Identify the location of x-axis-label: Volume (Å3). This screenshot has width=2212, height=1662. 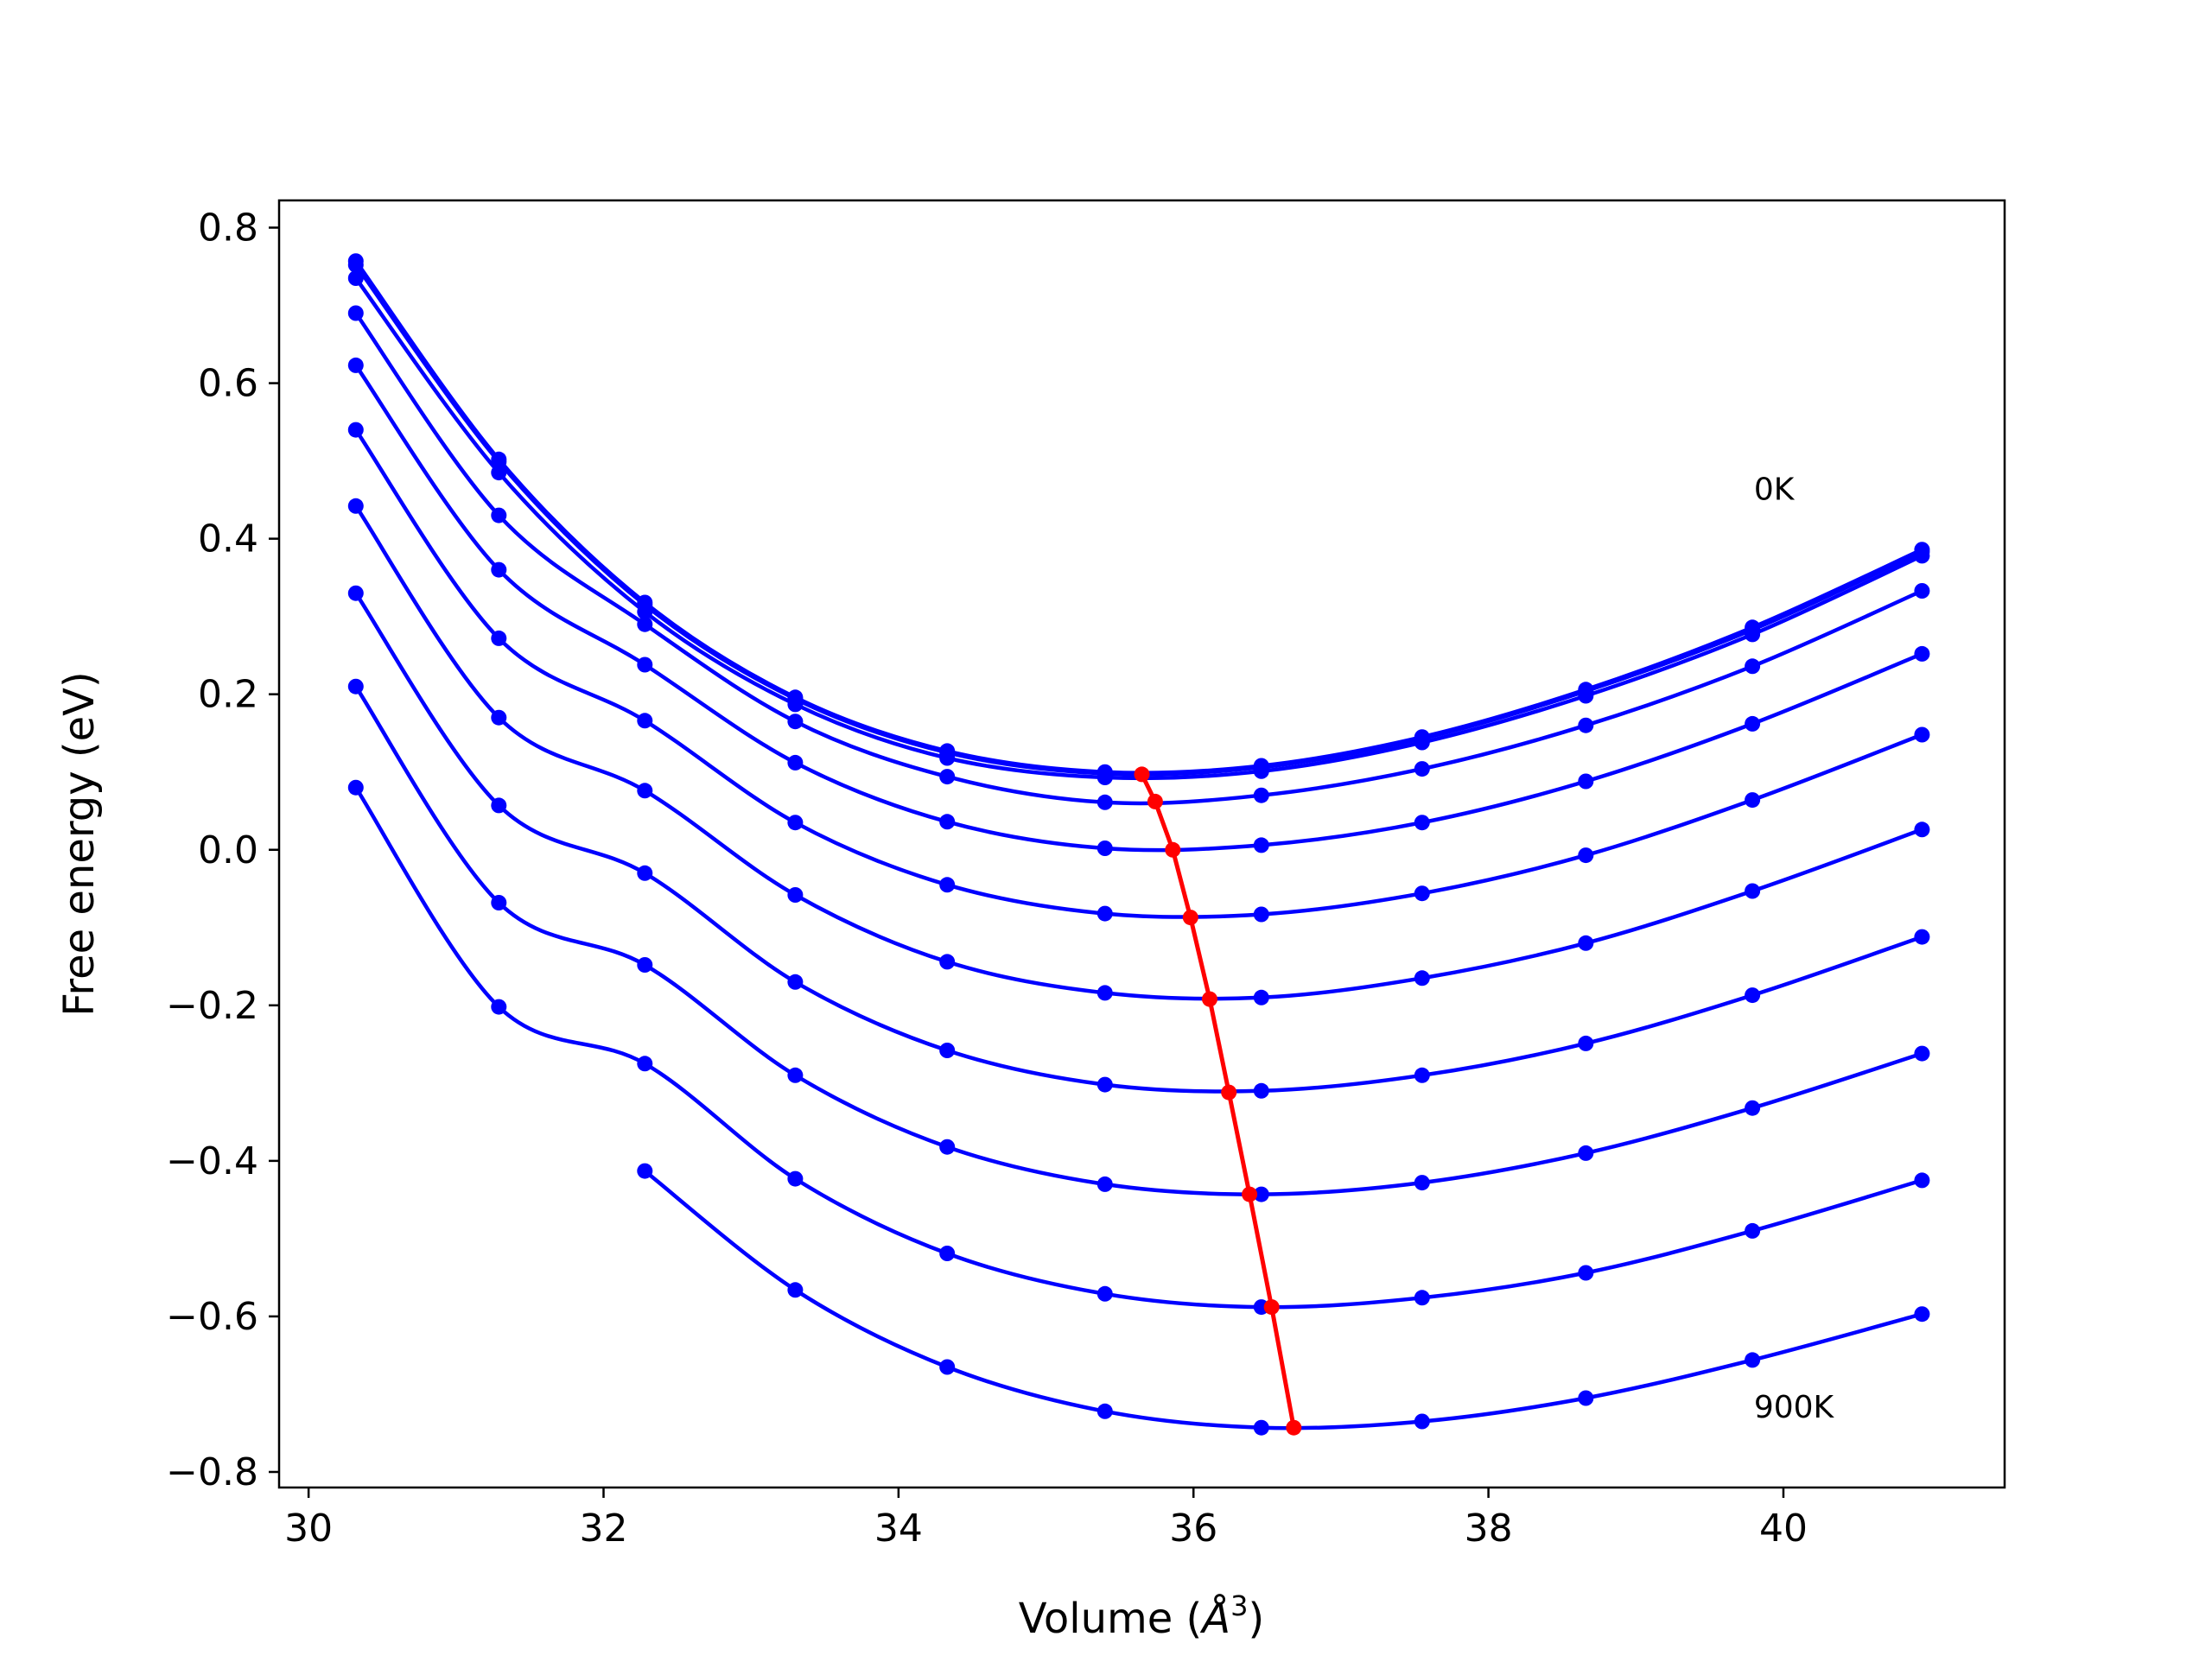
(1141, 1616).